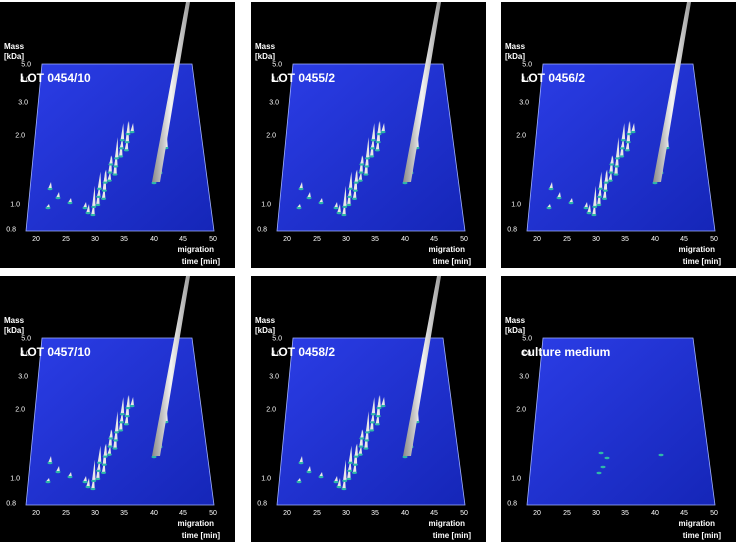  Describe the element at coordinates (55, 352) in the screenshot. I see `panel-label: LOT 0457/10` at that location.